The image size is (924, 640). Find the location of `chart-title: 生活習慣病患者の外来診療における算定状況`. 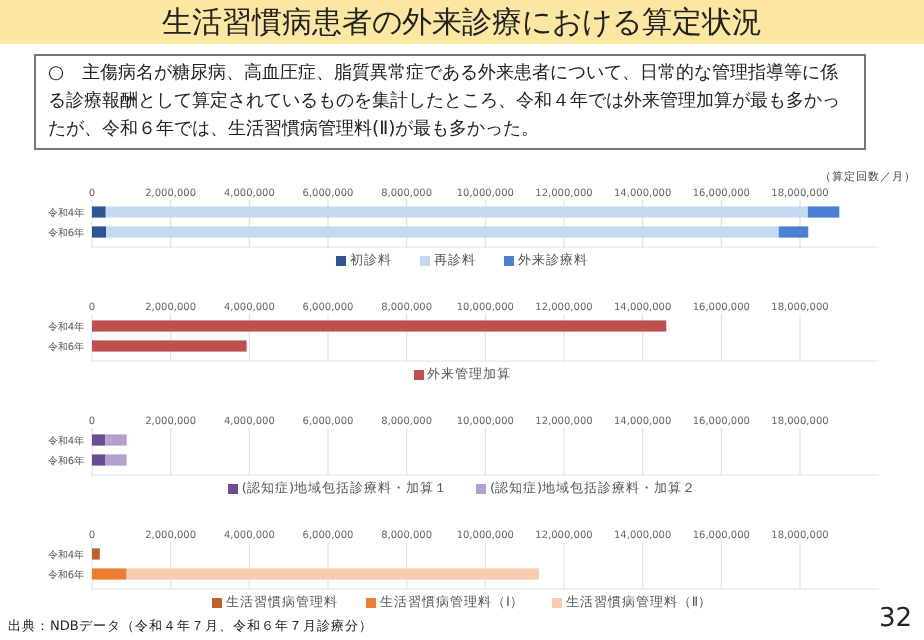

chart-title: 生活習慣病患者の外来診療における算定状況 is located at coordinates (462, 22).